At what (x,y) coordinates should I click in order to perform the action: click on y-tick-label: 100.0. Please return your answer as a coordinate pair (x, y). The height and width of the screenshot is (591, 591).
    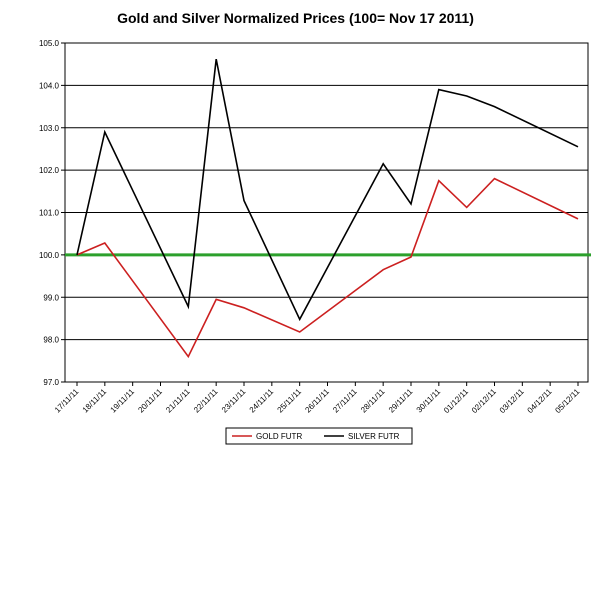
    Looking at the image, I should click on (49, 255).